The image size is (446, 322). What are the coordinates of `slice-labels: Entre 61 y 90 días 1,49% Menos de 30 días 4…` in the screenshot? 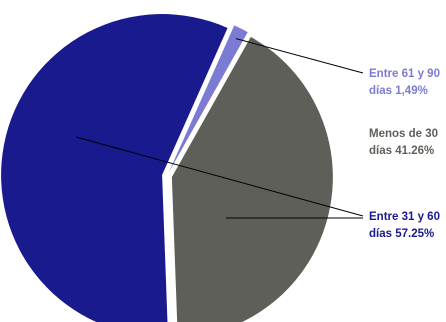 It's located at (404, 154).